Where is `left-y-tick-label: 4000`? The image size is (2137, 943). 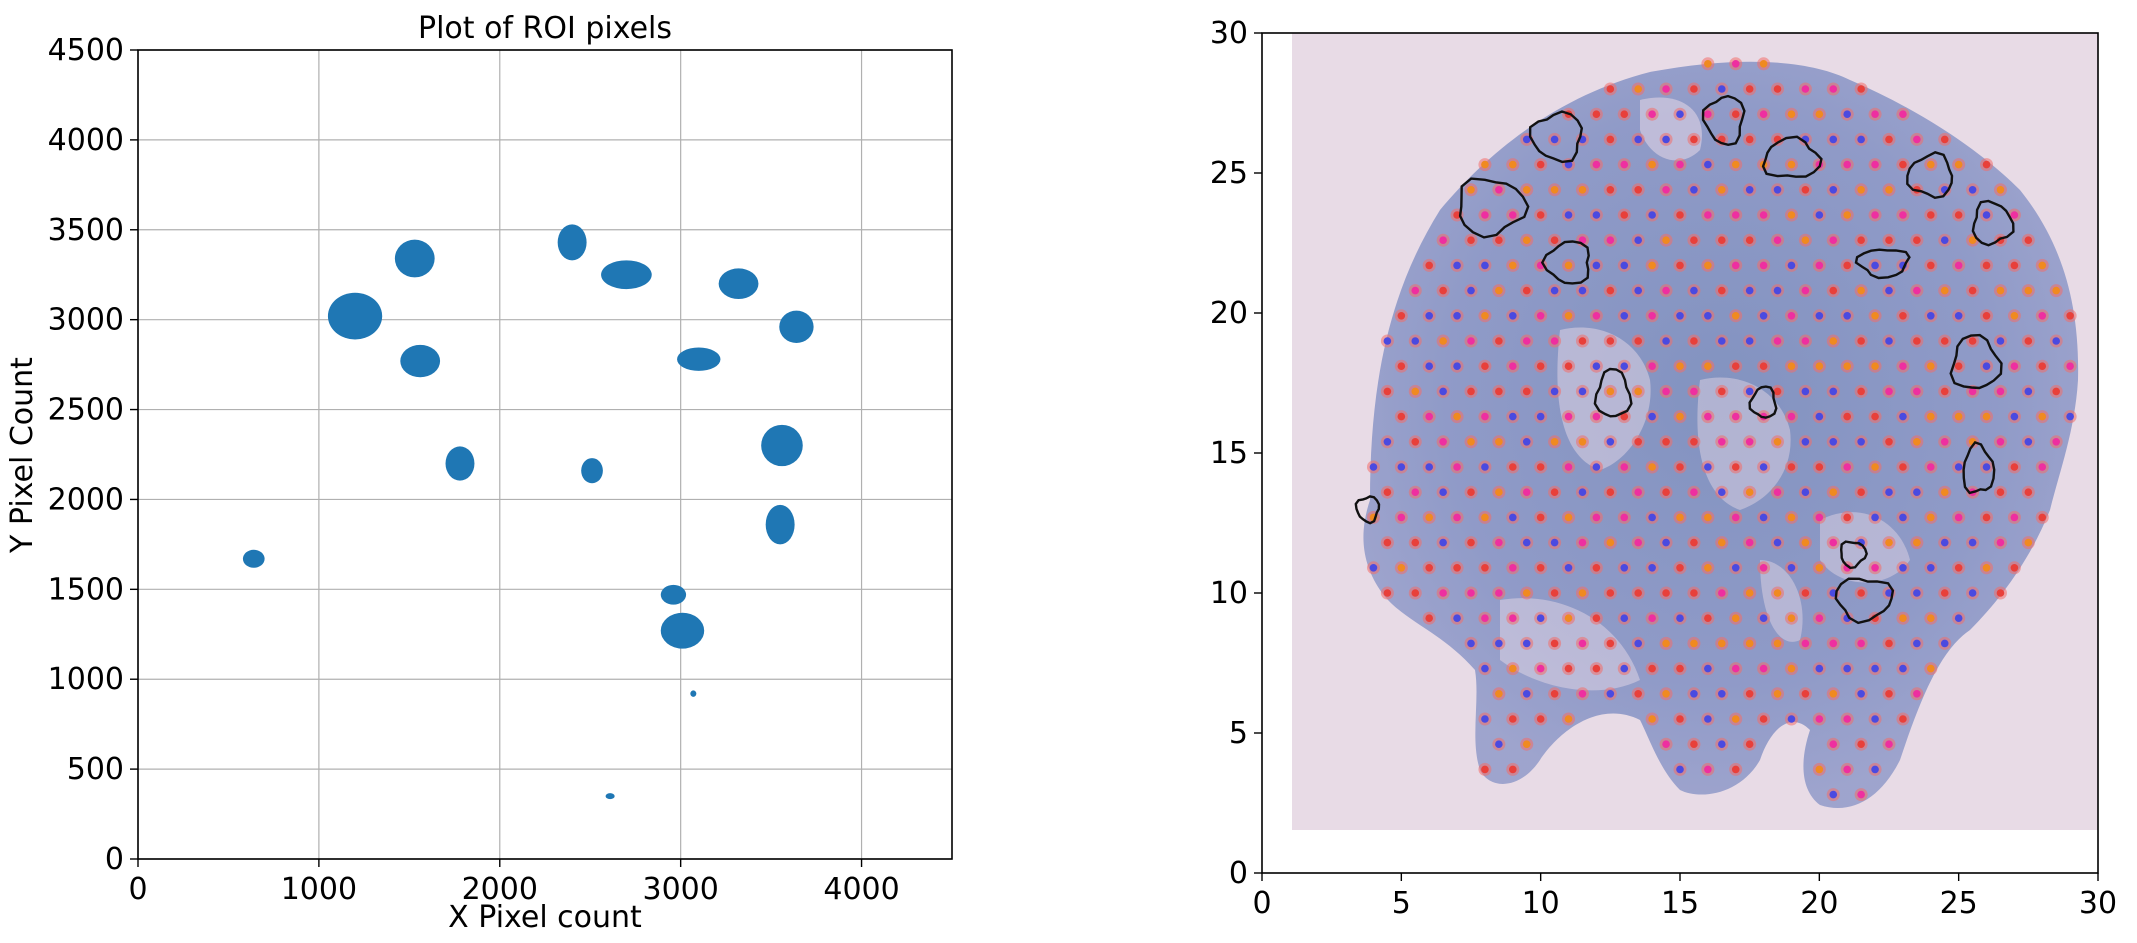
left-y-tick-label: 4000 is located at coordinates (86, 140).